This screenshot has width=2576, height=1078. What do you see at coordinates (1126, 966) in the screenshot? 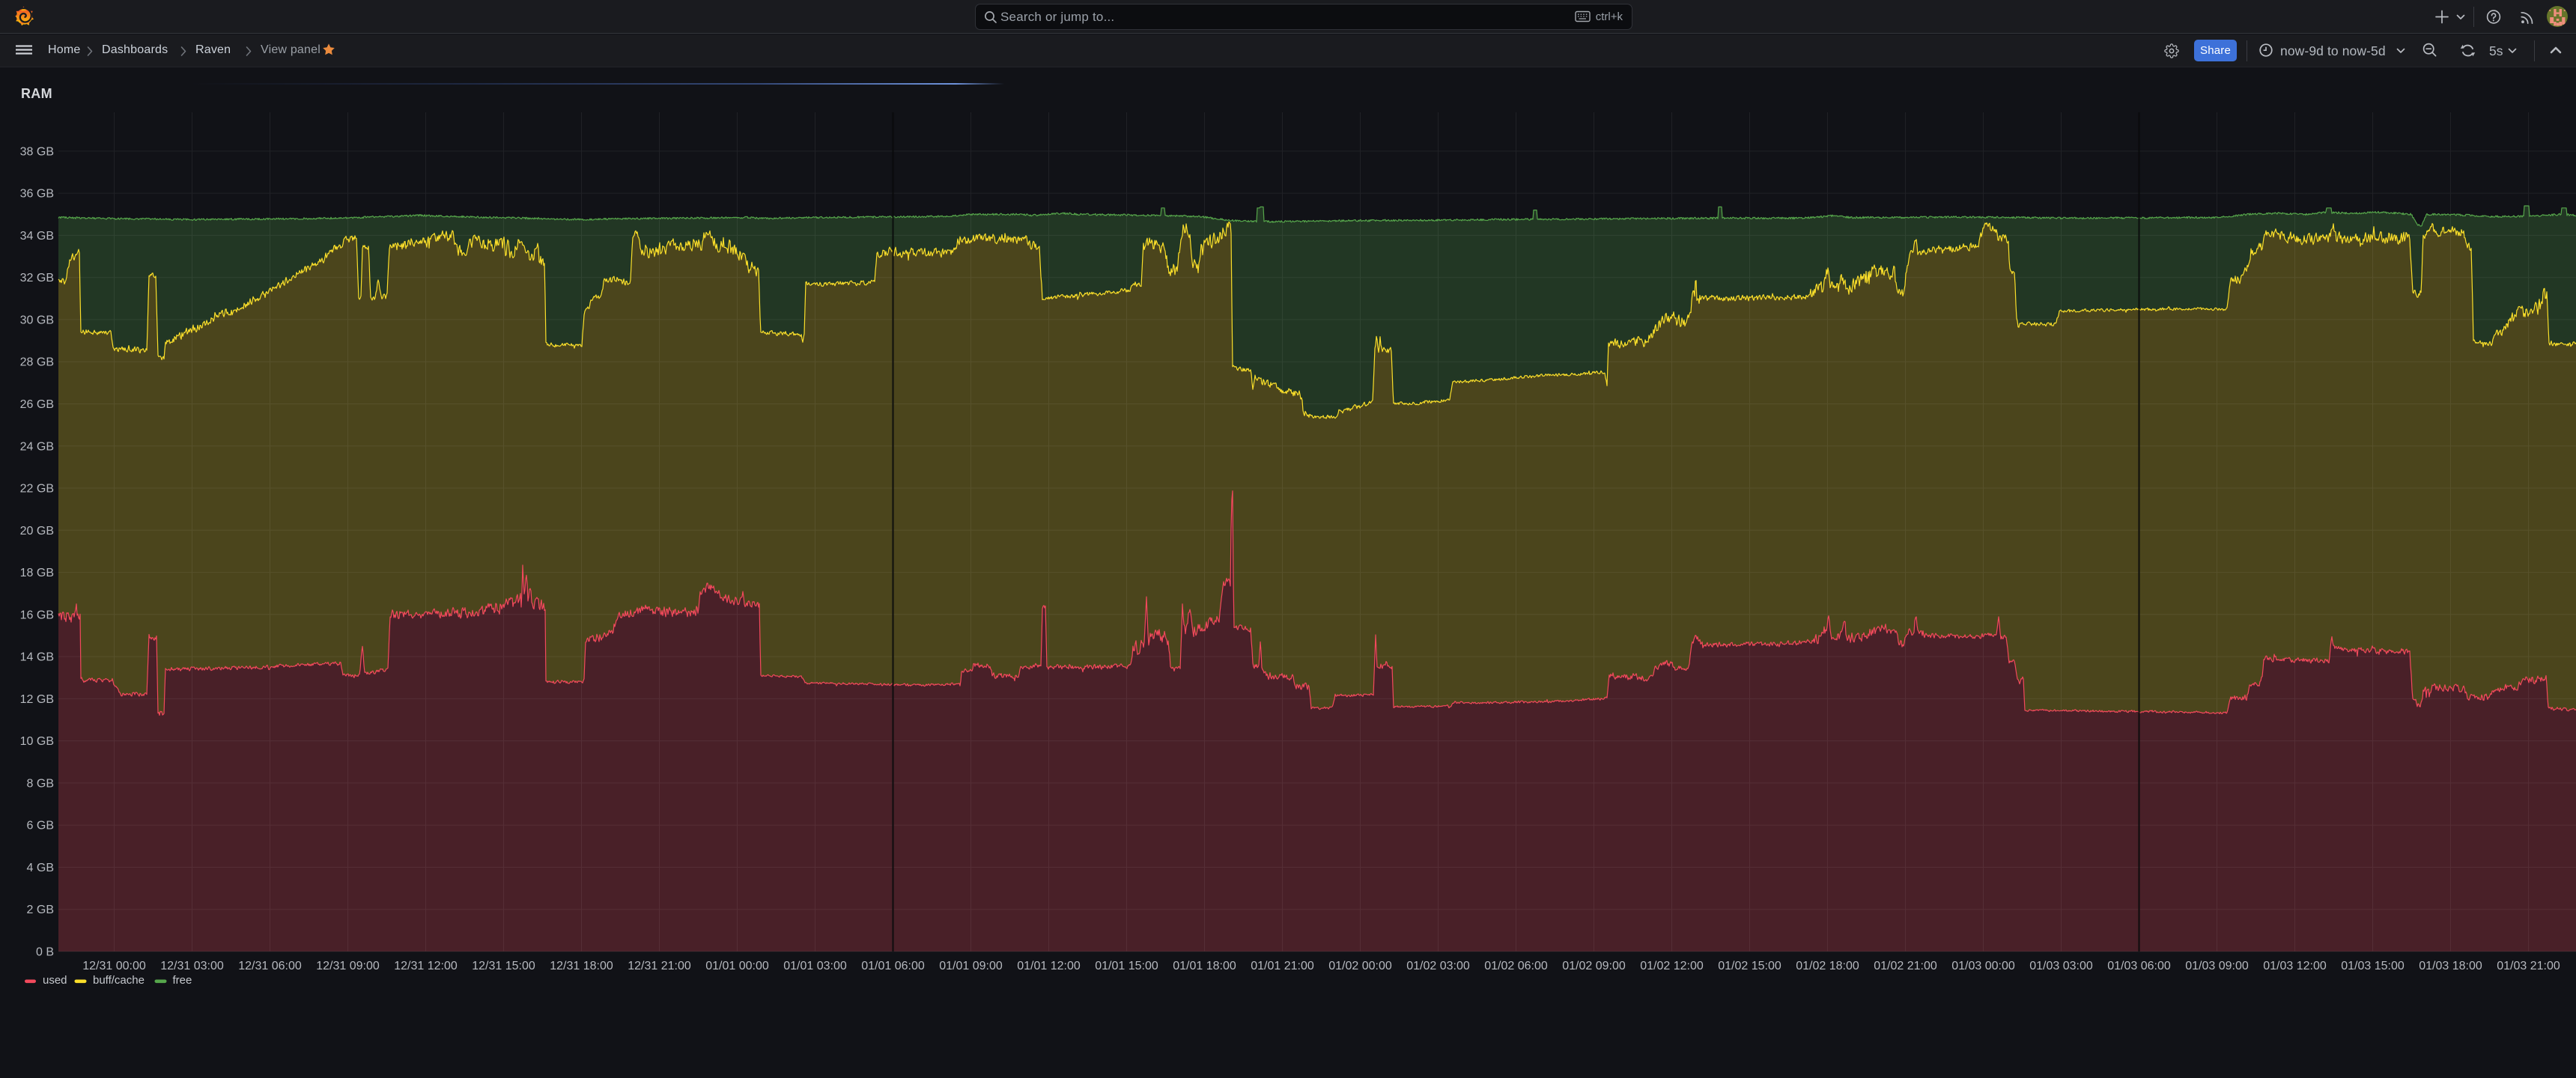
I see `svg-text: 01/01 15:00` at bounding box center [1126, 966].